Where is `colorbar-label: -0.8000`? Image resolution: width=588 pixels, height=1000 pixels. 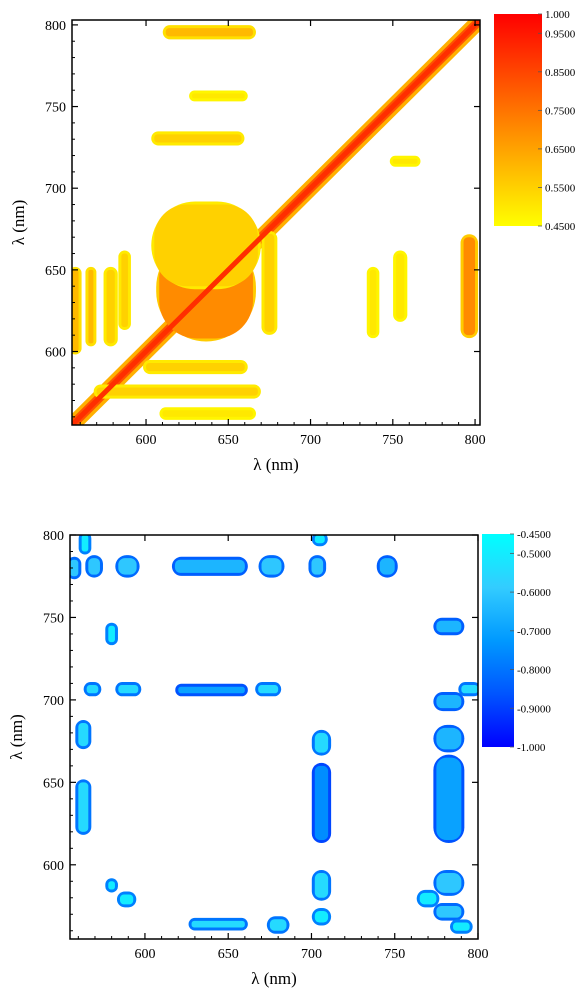
colorbar-label: -0.8000 is located at coordinates (534, 671).